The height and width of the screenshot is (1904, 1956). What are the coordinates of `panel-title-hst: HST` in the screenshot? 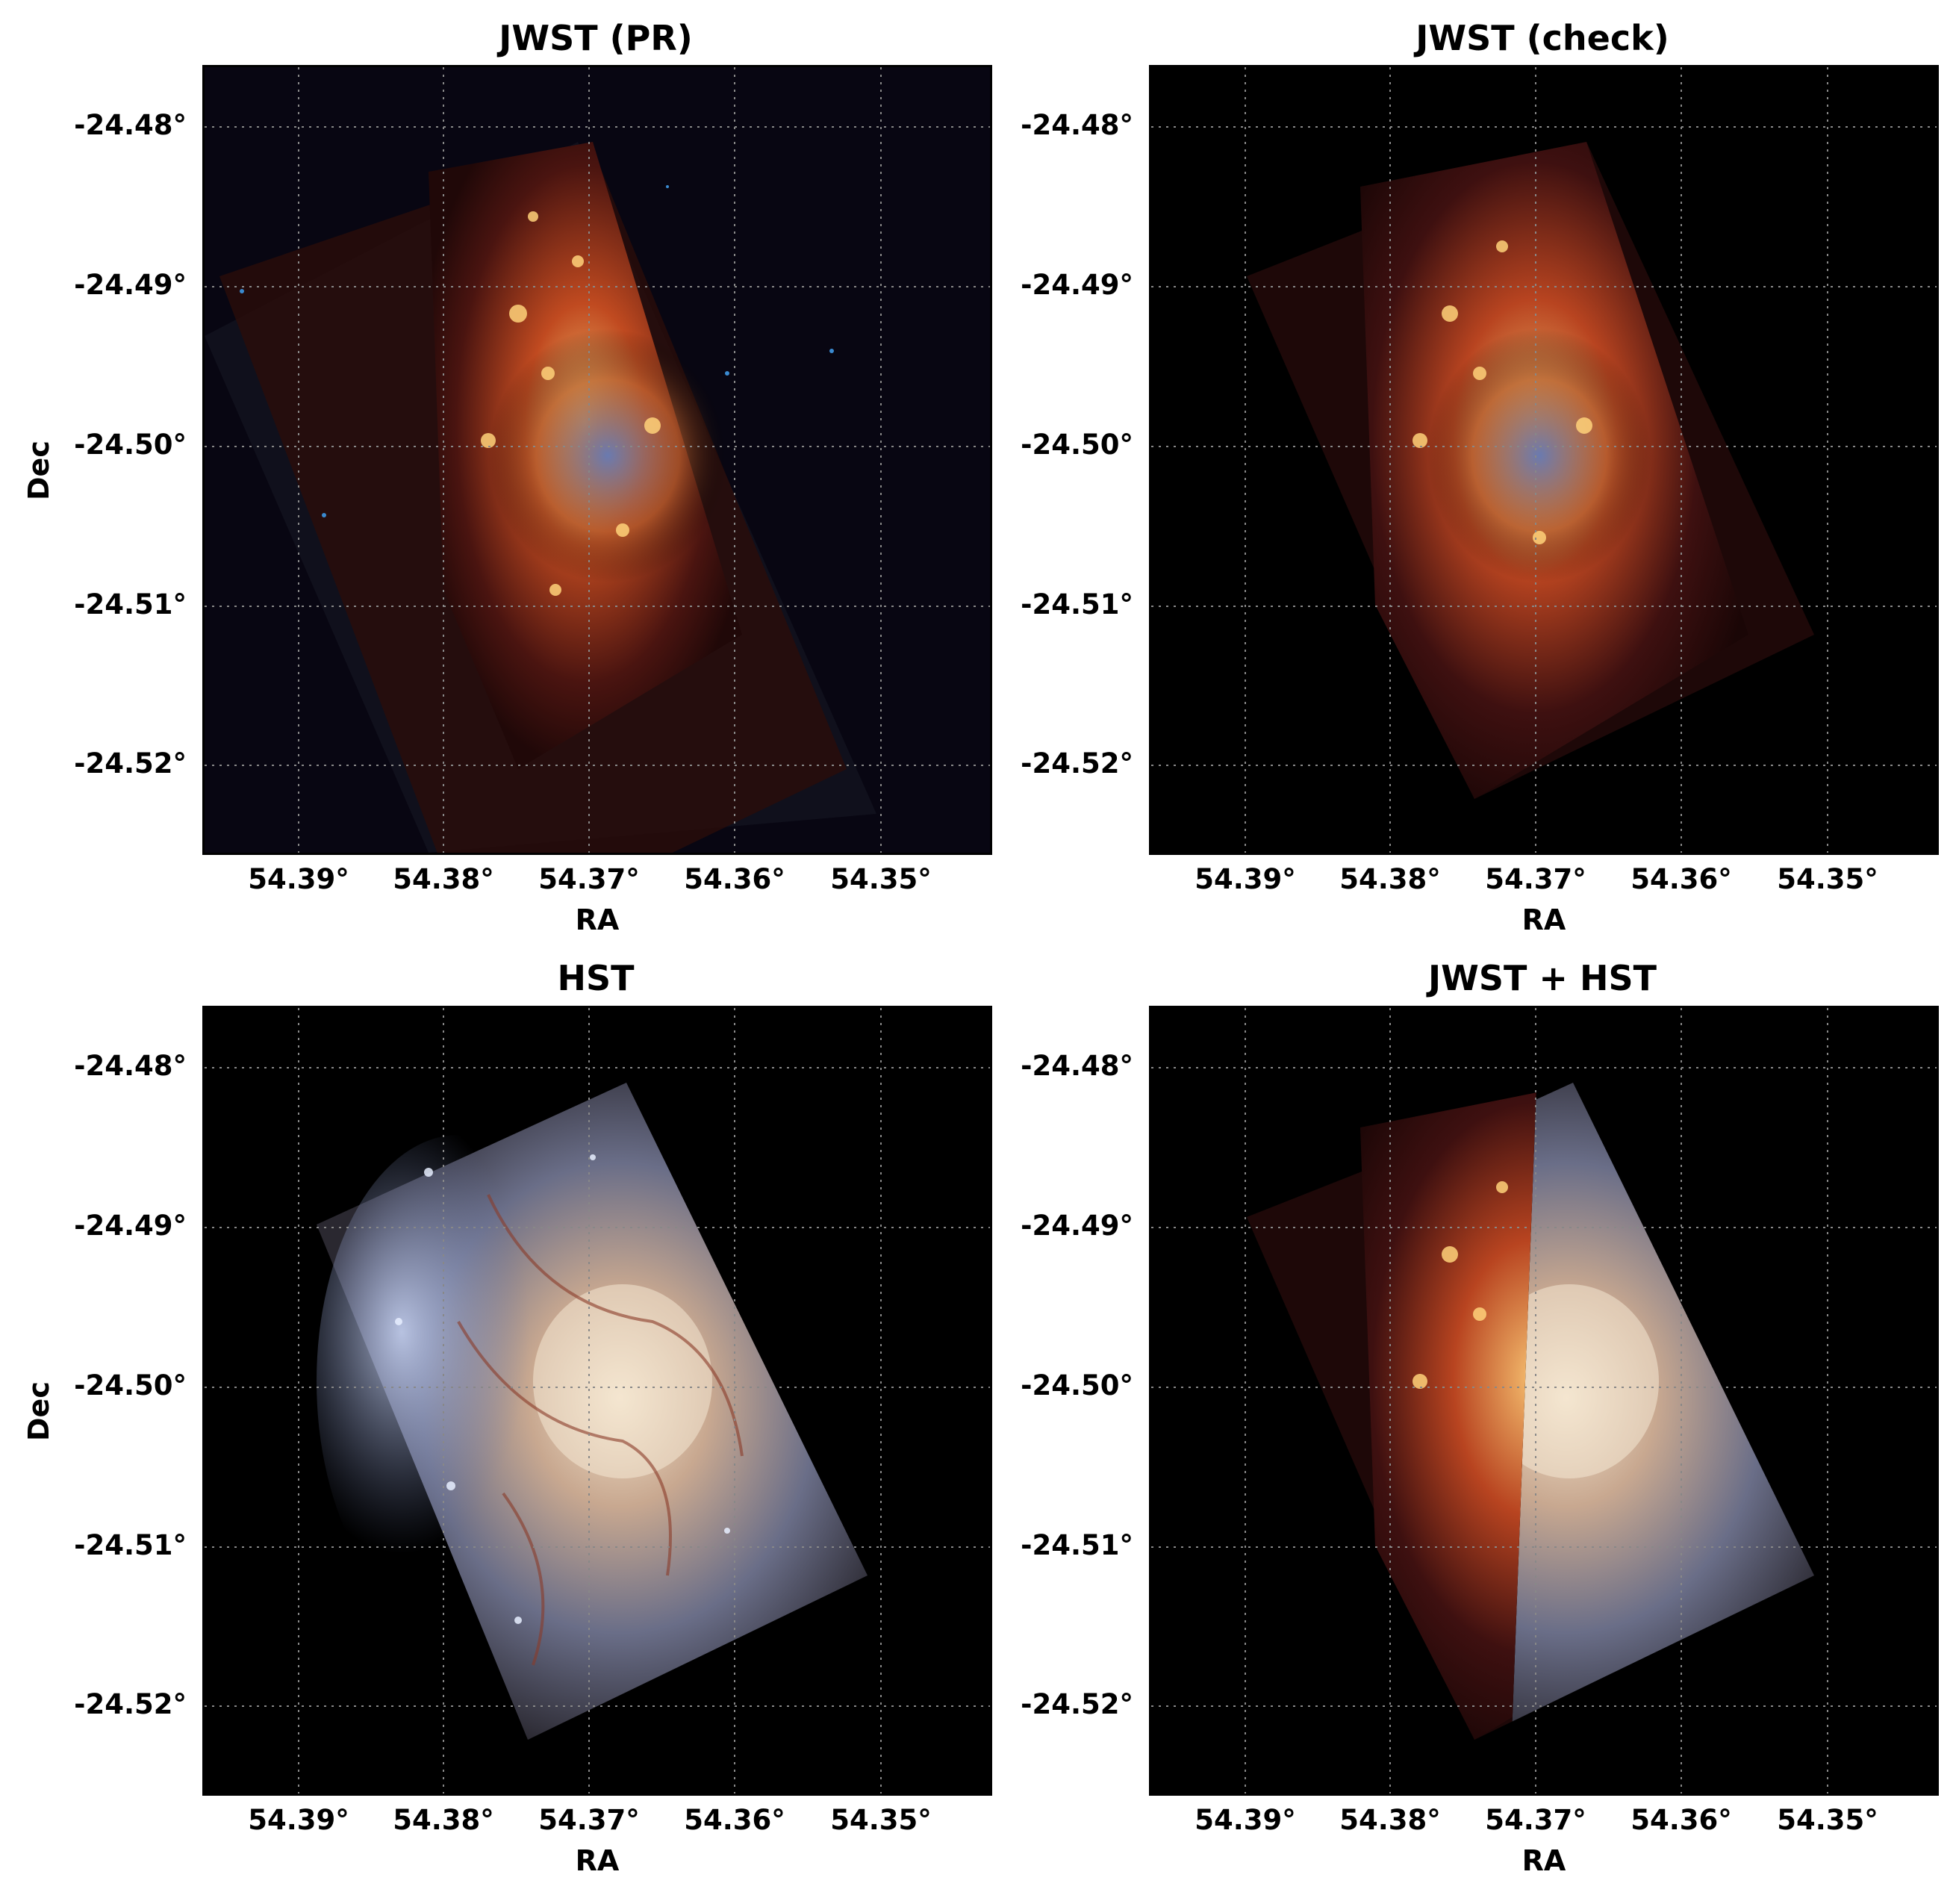 It's located at (596, 978).